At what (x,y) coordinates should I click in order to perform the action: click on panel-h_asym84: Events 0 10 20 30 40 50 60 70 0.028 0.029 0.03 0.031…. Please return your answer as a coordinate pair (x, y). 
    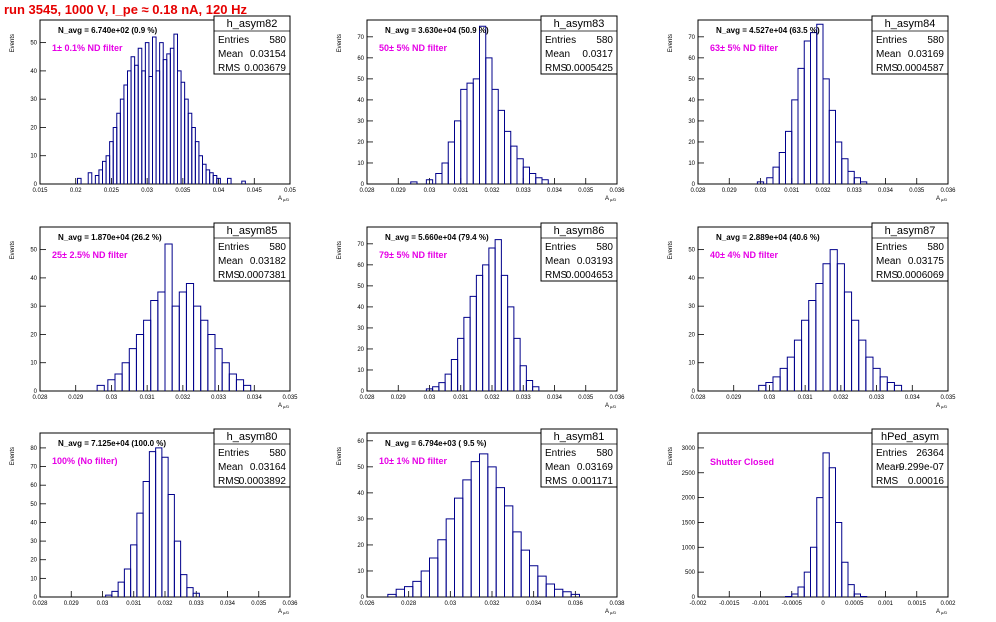
    Looking at the image, I should click on (812, 108).